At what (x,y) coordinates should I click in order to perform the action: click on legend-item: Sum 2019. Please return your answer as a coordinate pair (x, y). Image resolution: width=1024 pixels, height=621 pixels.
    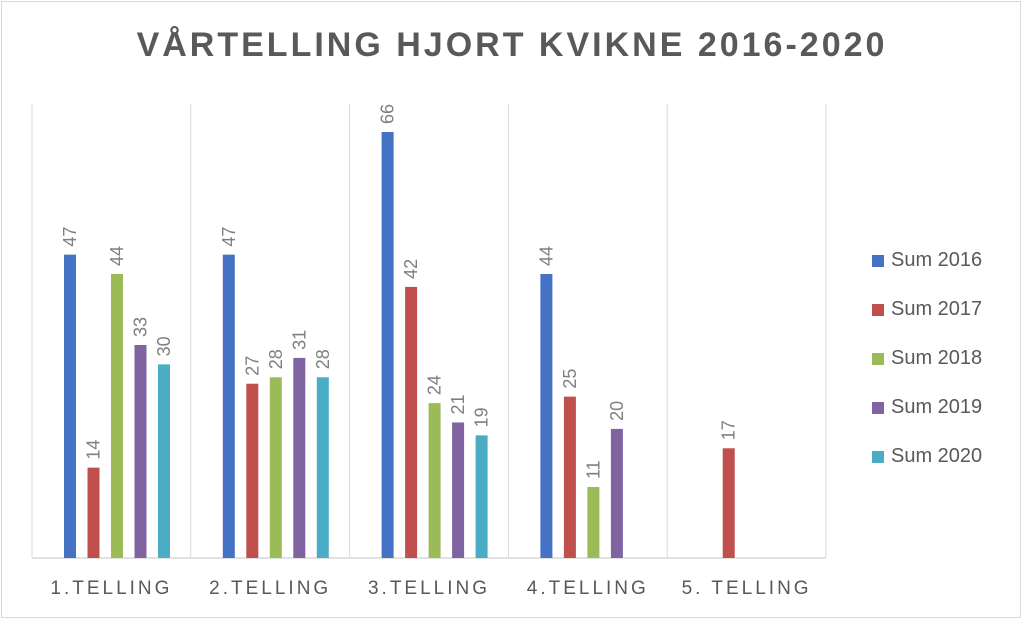
    Looking at the image, I should click on (927, 407).